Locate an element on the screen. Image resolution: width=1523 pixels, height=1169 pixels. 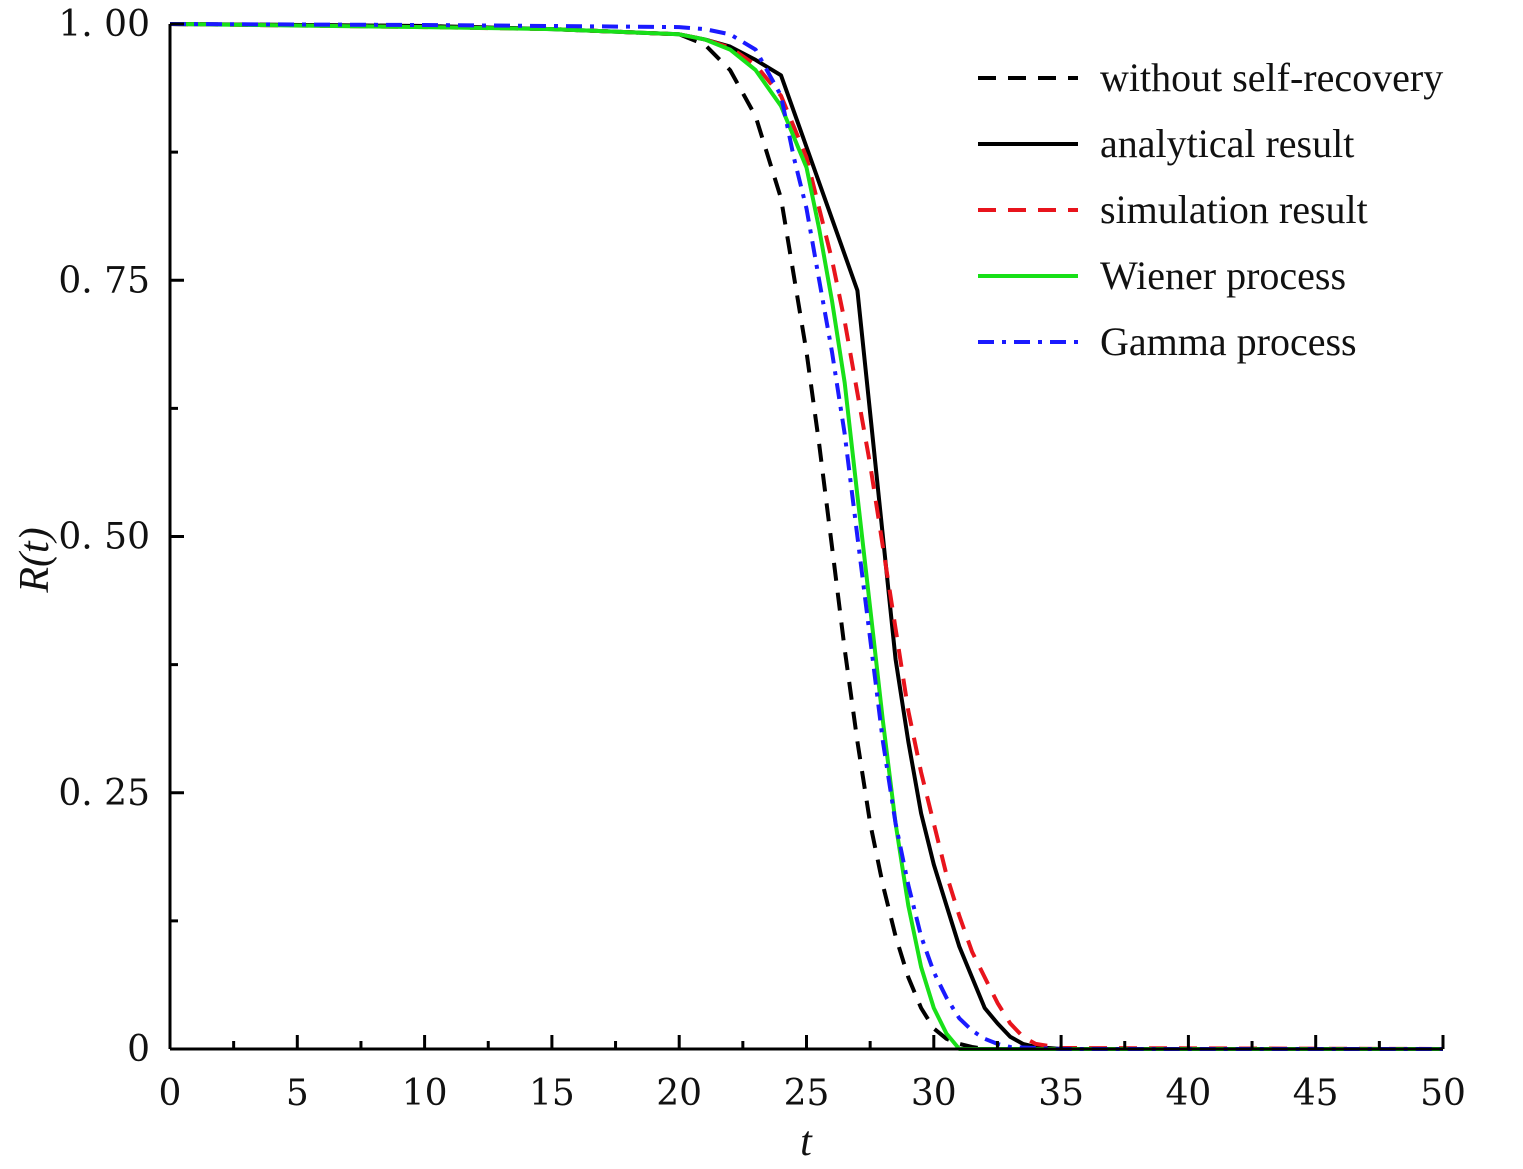
x-tick-label: 35 is located at coordinates (1061, 1093).